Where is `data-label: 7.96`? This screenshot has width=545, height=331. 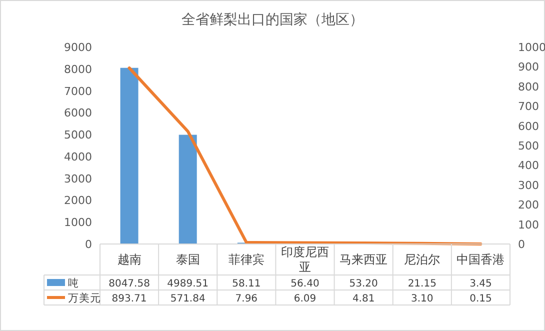 data-label: 7.96 is located at coordinates (246, 299).